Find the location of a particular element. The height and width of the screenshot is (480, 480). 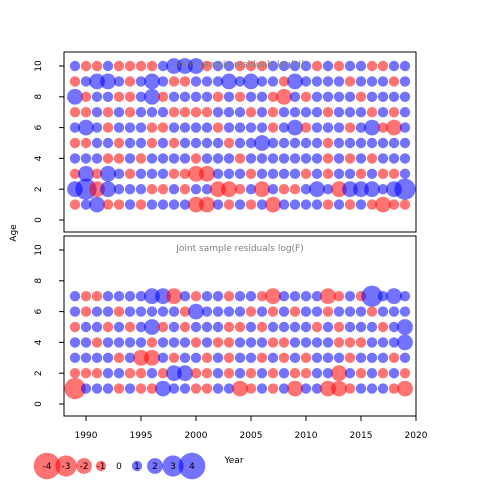

legend-label: 0 is located at coordinates (119, 467).